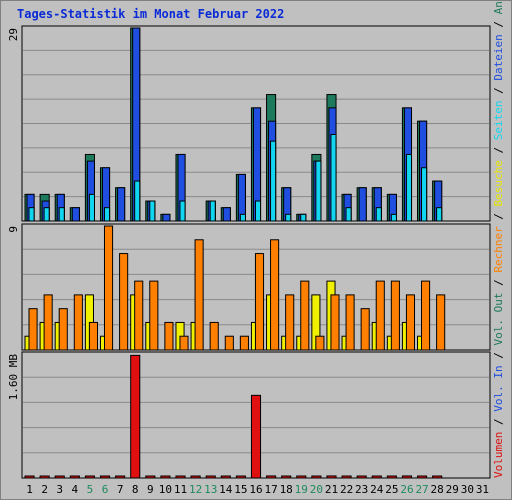  I want to click on legend-item-8: Besuche, so click(498, 183).